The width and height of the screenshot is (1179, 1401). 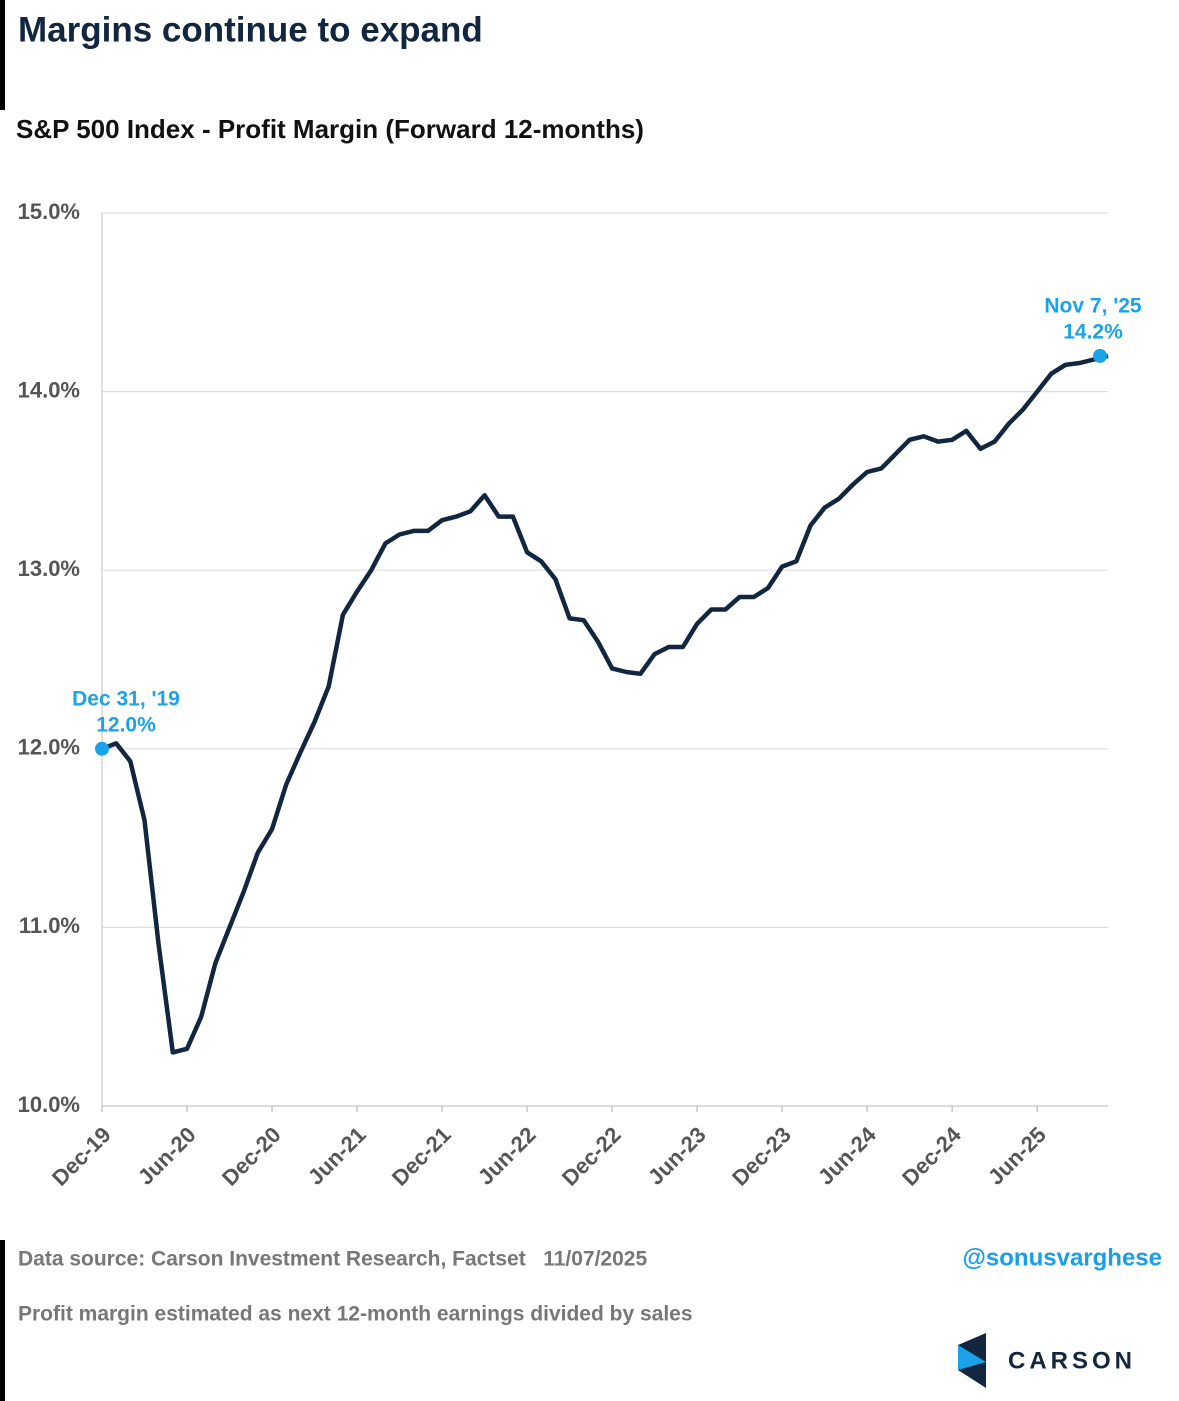 I want to click on x-tick-label: Jun-20, so click(x=167, y=1156).